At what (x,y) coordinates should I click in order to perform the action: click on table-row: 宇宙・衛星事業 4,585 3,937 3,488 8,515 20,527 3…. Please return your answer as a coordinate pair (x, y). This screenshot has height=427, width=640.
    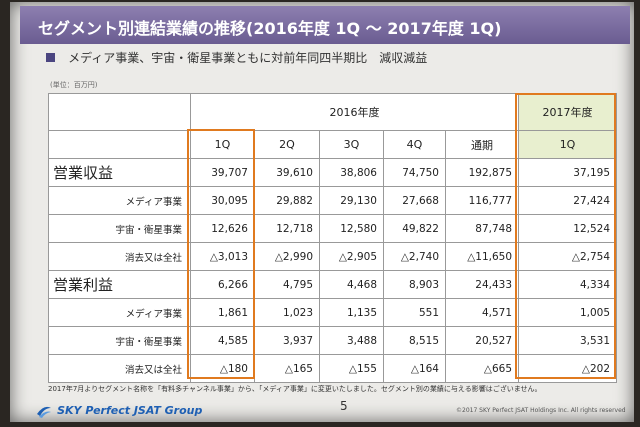
    Looking at the image, I should click on (333, 340).